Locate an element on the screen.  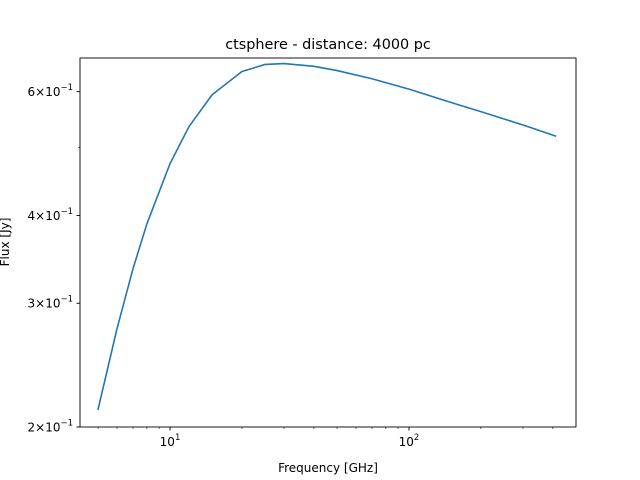
chart-title: ctsphere - distance: 4000 pc is located at coordinates (328, 45).